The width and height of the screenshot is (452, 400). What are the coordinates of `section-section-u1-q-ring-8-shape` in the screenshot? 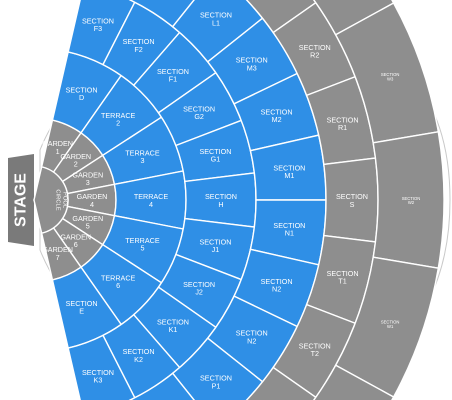 It's located at (271, 383).